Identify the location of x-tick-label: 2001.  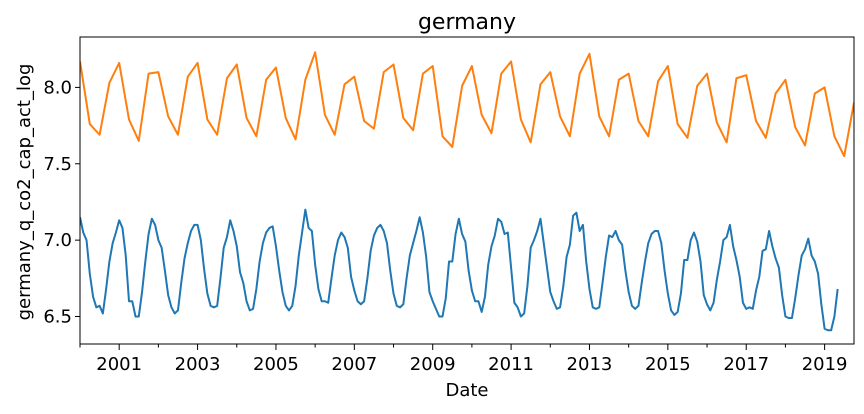
(119, 364).